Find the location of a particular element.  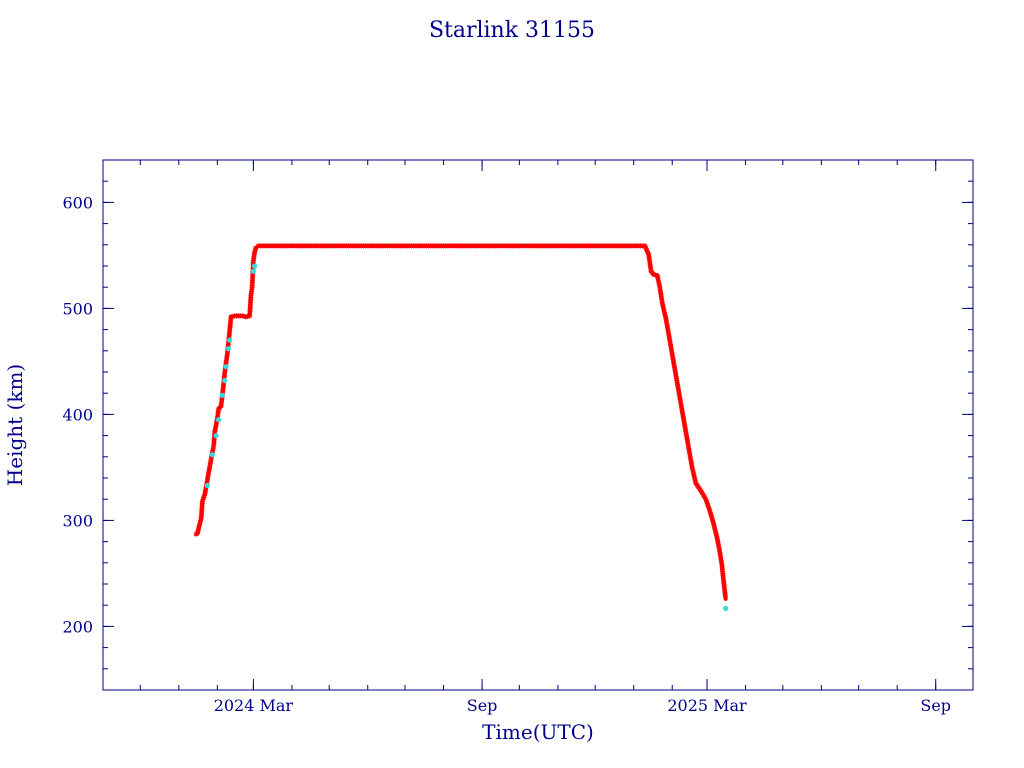

x-axis-label: Time(UTC) is located at coordinates (538, 732).